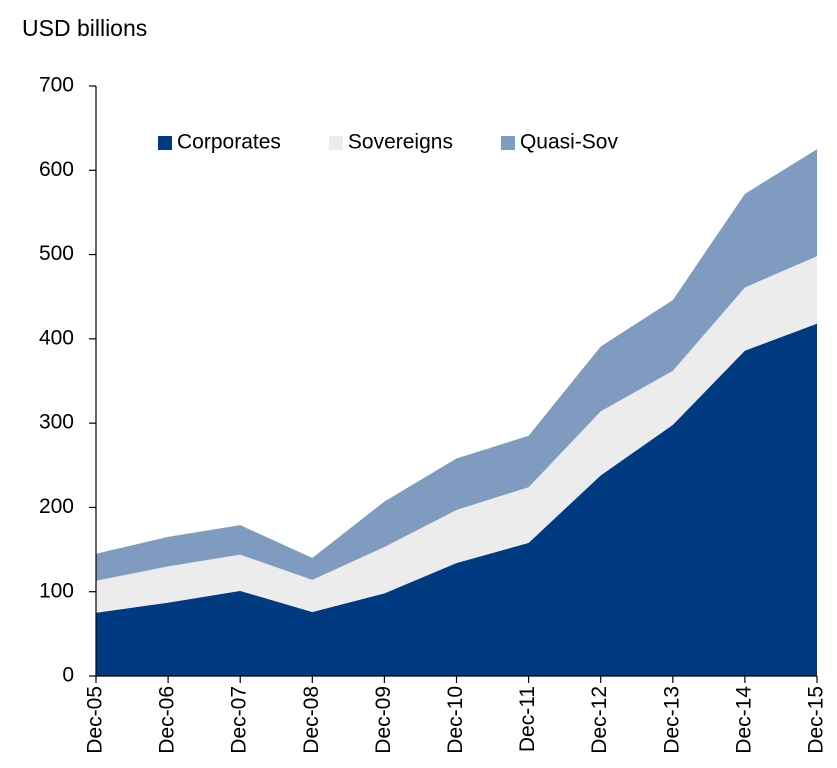 The image size is (837, 768). Describe the element at coordinates (56, 253) in the screenshot. I see `y-tick-label: 500` at that location.